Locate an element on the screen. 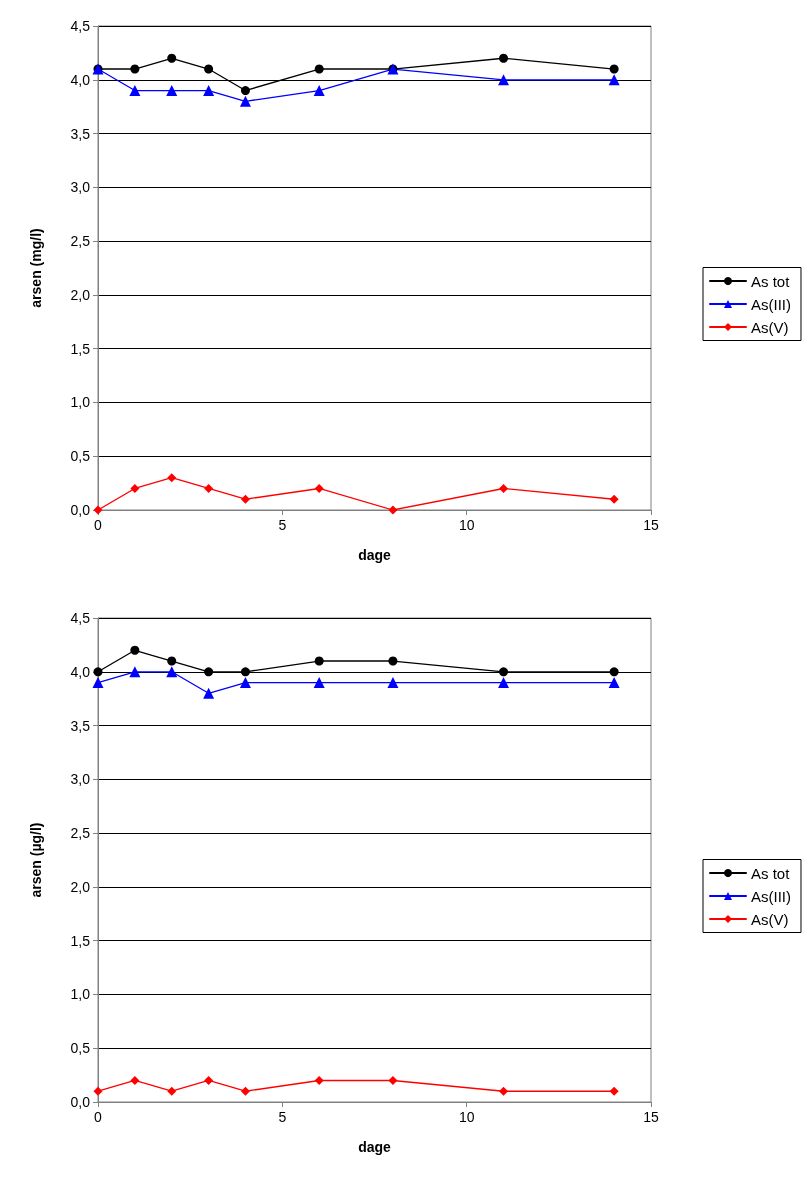 This screenshot has width=803, height=1200. y-axis-title: arsen (µg/l) is located at coordinates (36, 860).